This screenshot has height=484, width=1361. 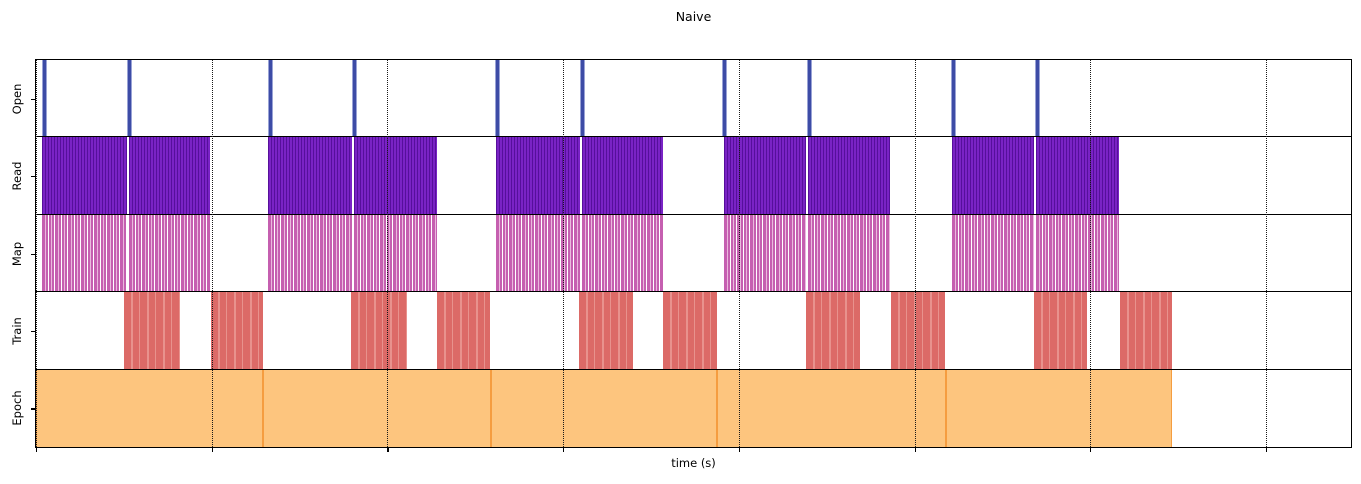 I want to click on row-label-train: Train, so click(x=17, y=331).